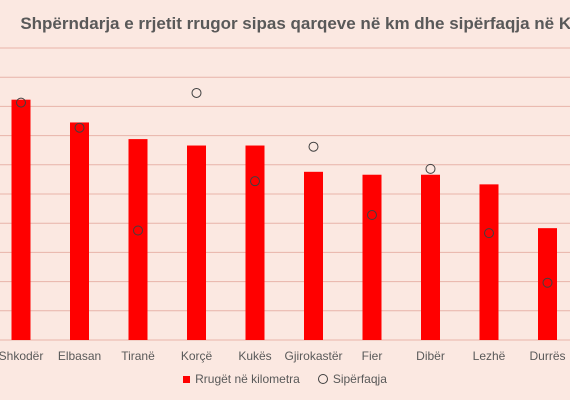 This screenshot has width=570, height=400. I want to click on x-tick-label: Dibër, so click(430, 356).